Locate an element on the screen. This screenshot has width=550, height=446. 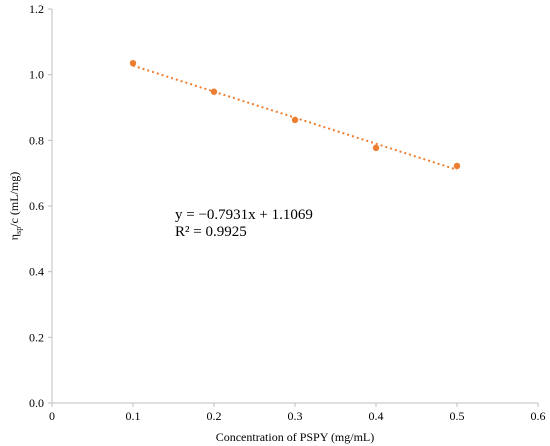
x-tick-label: 0.6 is located at coordinates (538, 416).